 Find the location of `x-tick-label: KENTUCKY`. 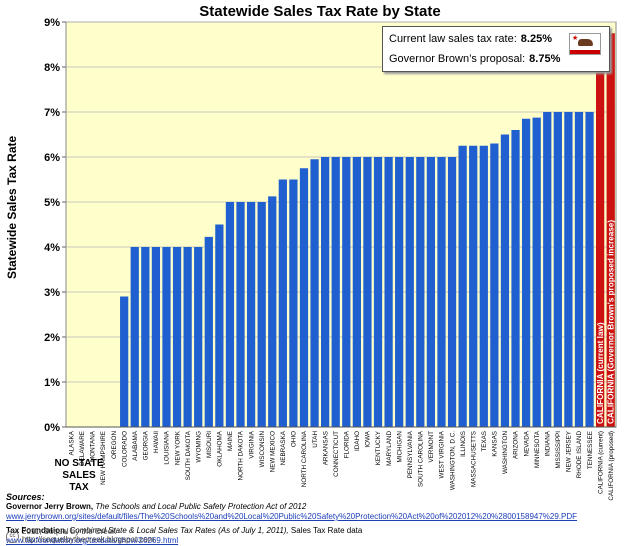

x-tick-label: KENTUCKY is located at coordinates (378, 447).